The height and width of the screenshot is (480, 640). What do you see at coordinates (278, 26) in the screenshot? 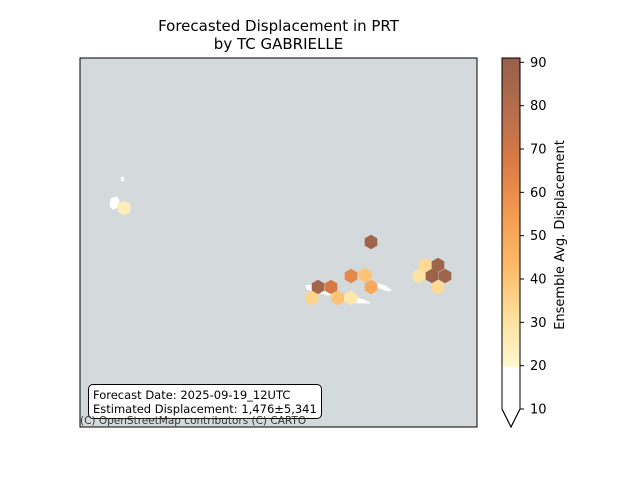
I see `map-title-line-1: Forecasted Displacement in PRT` at bounding box center [278, 26].